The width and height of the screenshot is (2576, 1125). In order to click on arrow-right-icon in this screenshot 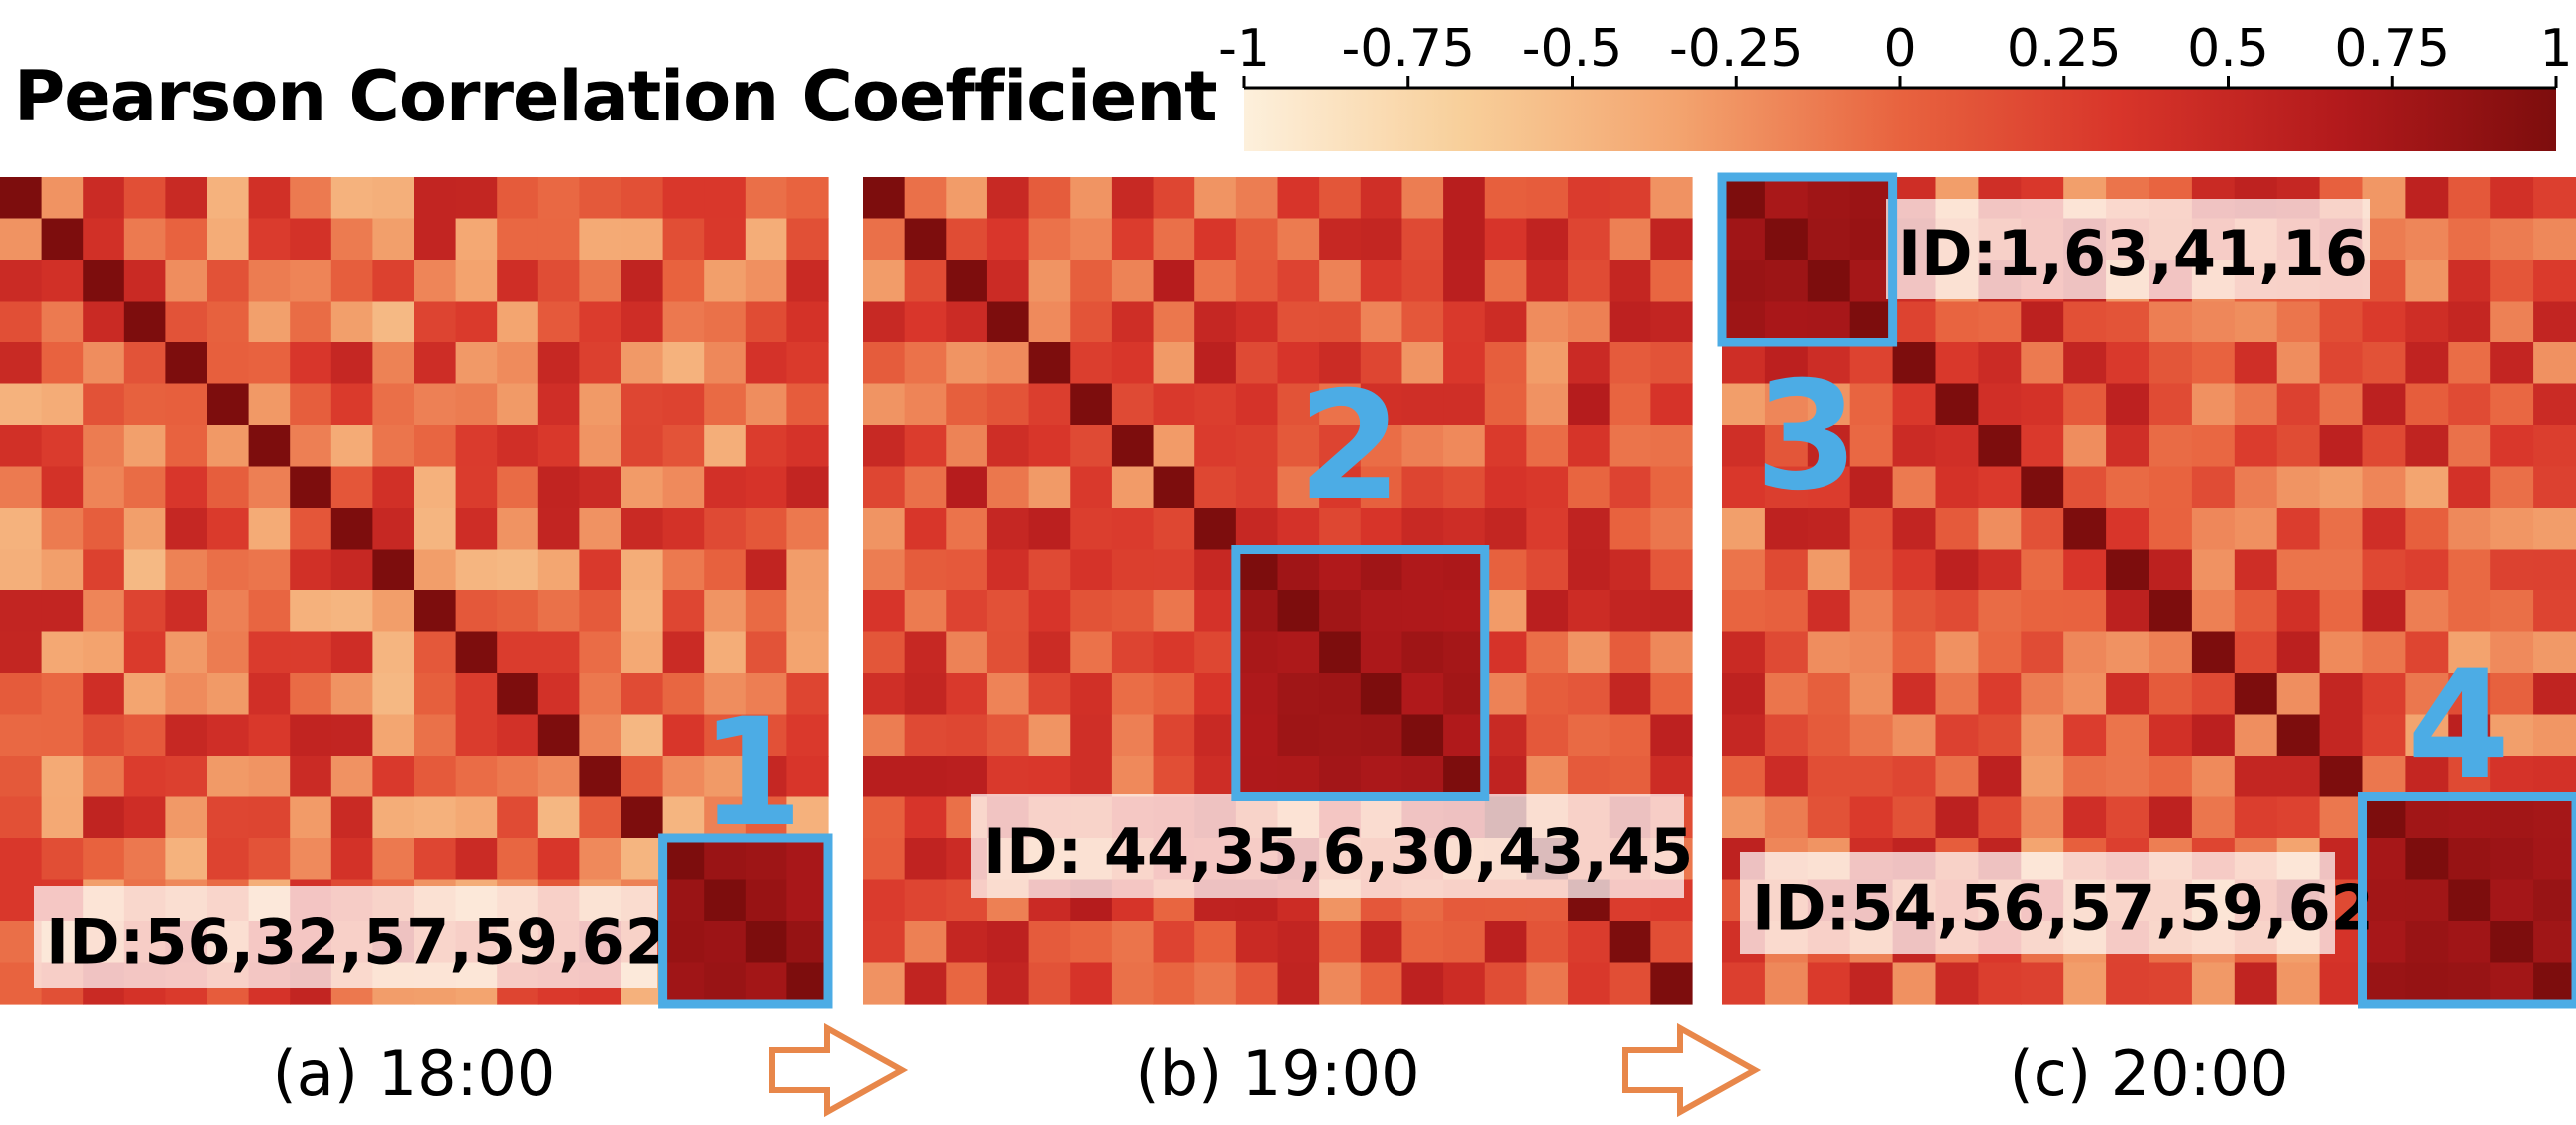, I will do `click(839, 1070)`.